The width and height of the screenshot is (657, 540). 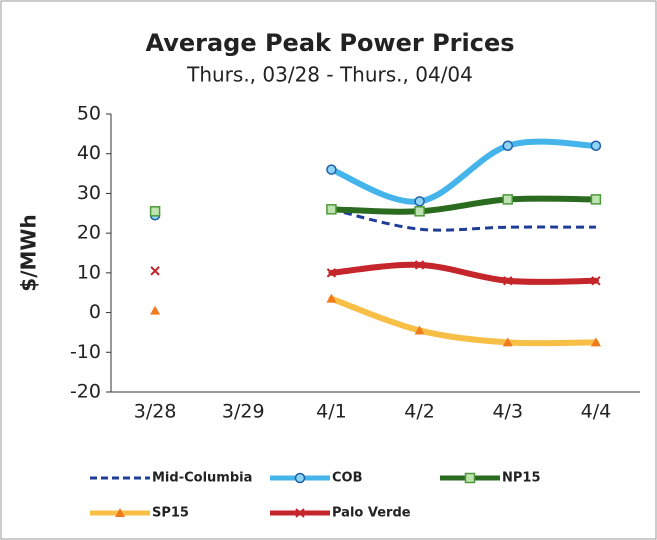 I want to click on y-axis-label: $/MWh, so click(x=29, y=252).